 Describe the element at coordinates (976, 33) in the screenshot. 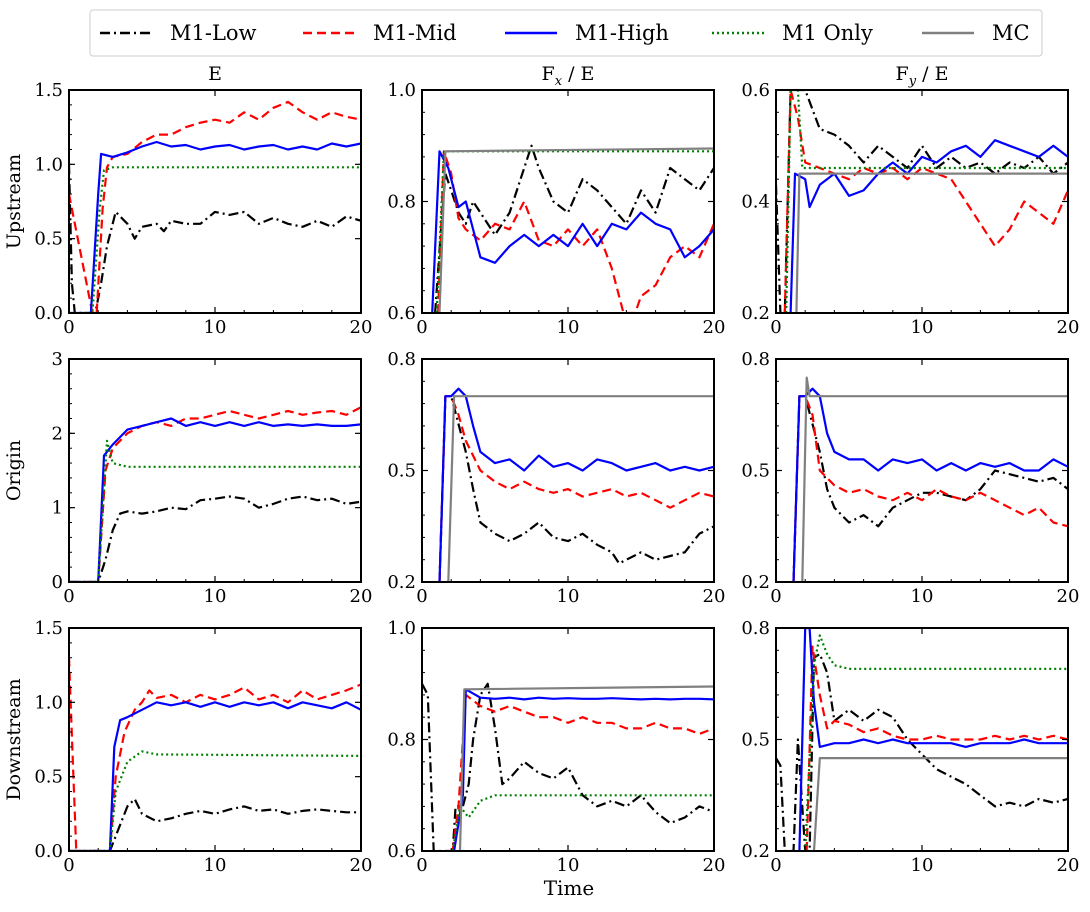

I see `legend-entry-mc: MC` at that location.